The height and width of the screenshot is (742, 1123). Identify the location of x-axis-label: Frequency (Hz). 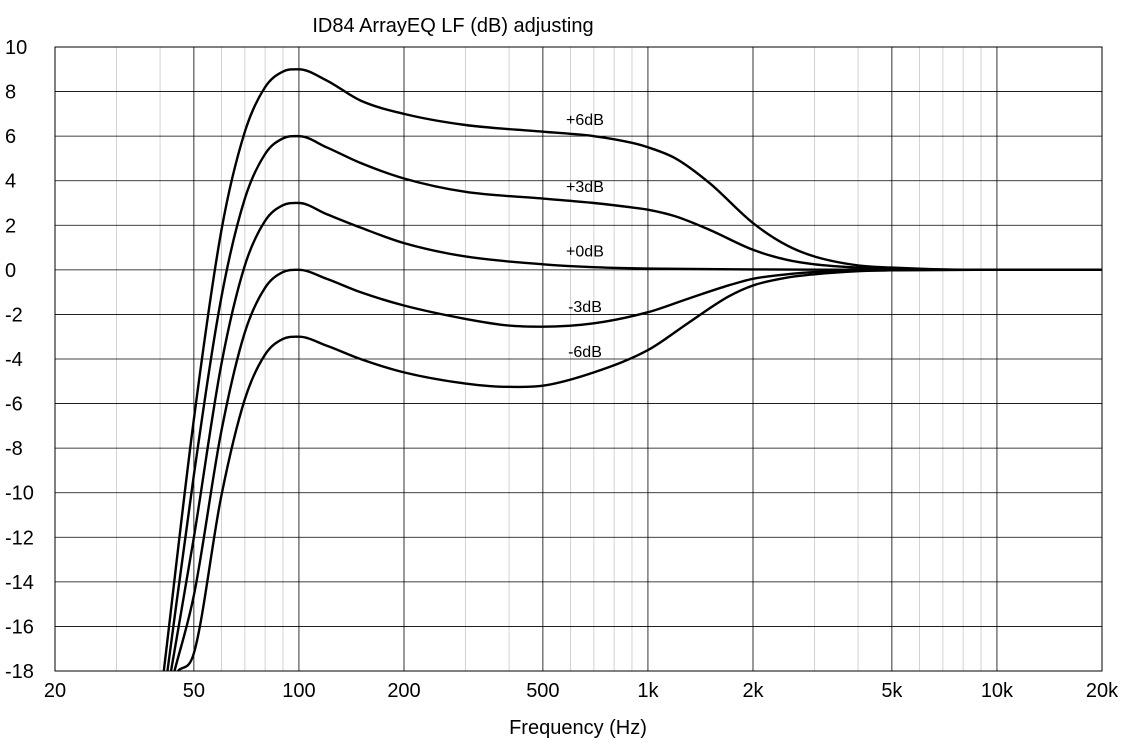
(578, 728).